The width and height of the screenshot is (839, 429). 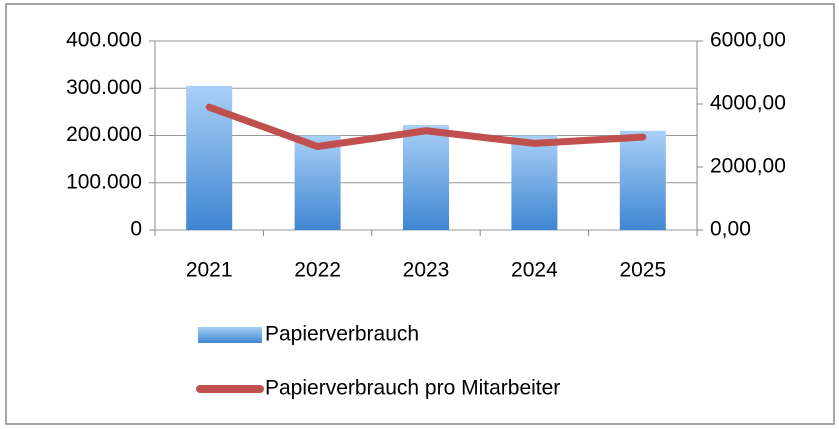 I want to click on x-tick-label: 2023, so click(x=426, y=270).